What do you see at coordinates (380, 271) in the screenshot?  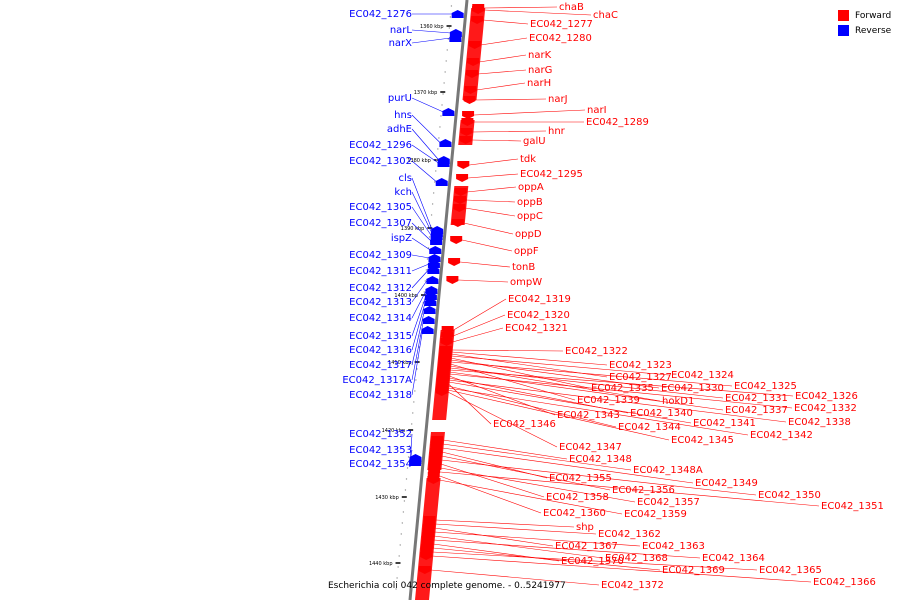 I see `reverse-gene-label: EC042_1311` at bounding box center [380, 271].